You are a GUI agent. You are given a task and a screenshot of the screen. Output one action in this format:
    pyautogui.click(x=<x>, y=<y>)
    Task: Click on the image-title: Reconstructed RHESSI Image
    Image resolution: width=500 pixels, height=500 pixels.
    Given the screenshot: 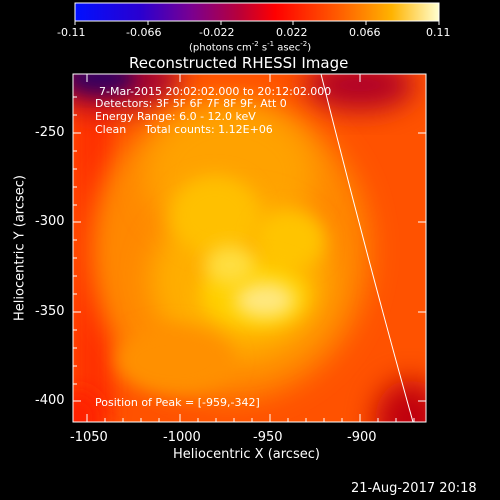 What is the action you would take?
    pyautogui.click(x=239, y=63)
    